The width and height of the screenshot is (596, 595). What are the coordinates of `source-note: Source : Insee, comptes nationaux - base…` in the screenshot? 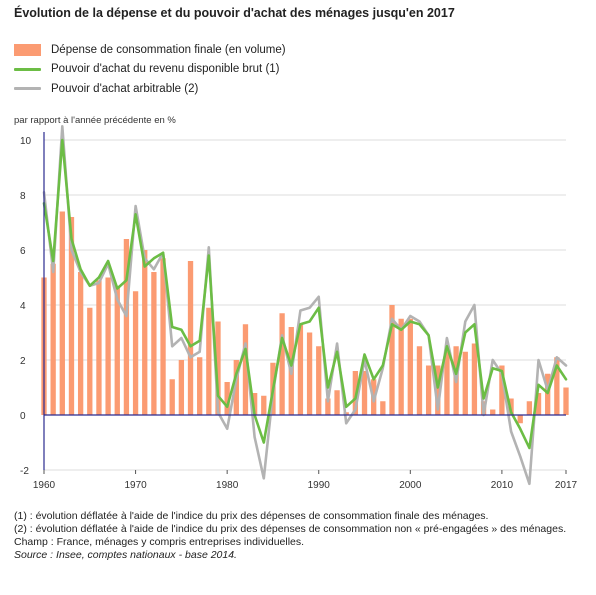 It's located at (125, 555).